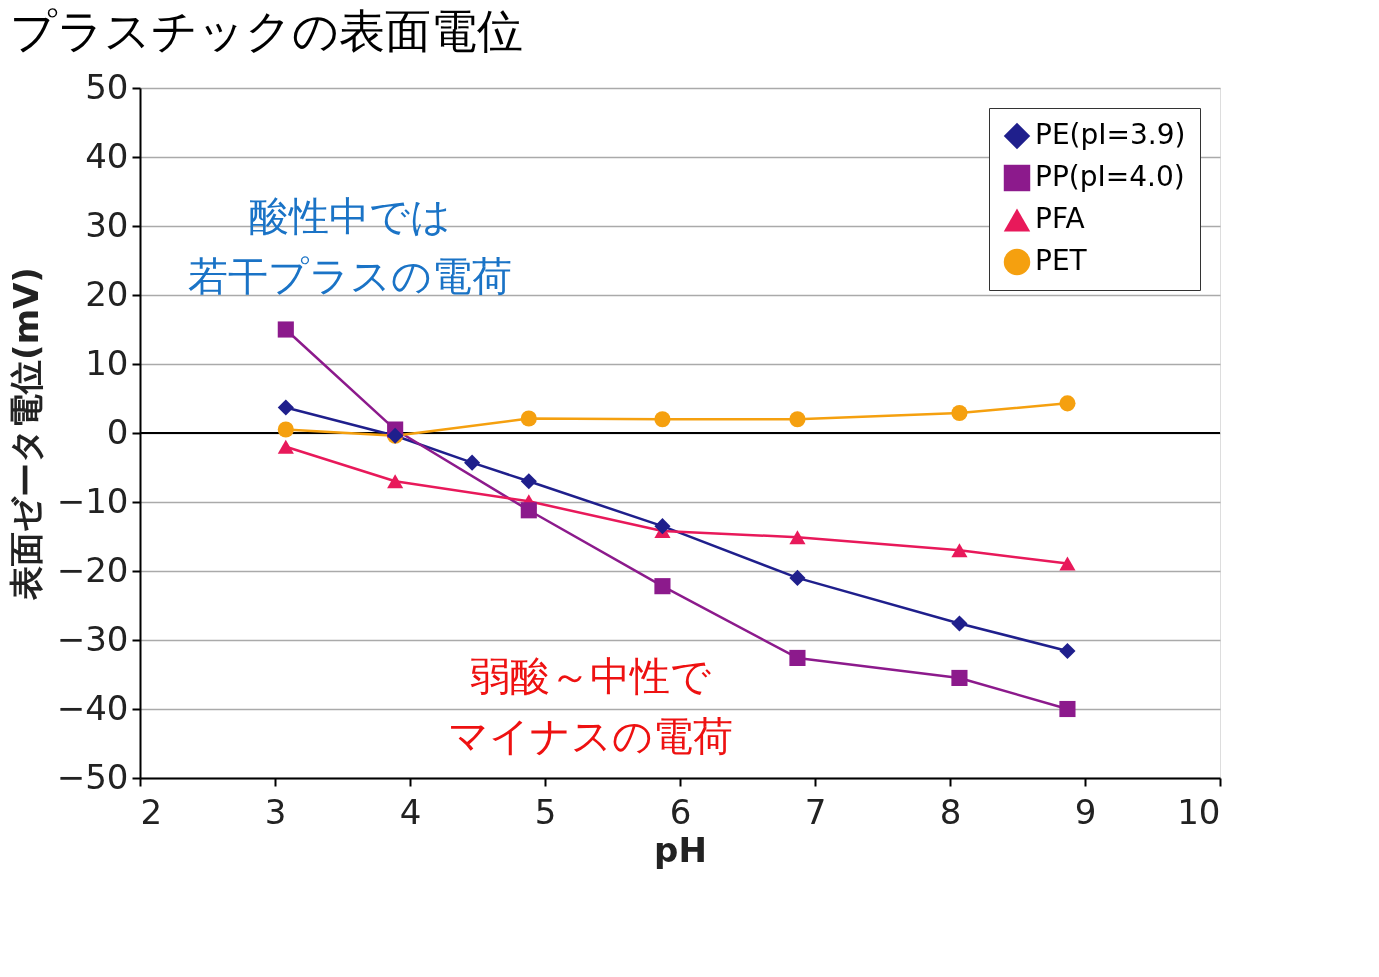 The width and height of the screenshot is (1379, 977). What do you see at coordinates (107, 224) in the screenshot?
I see `y-tick-label: 30` at bounding box center [107, 224].